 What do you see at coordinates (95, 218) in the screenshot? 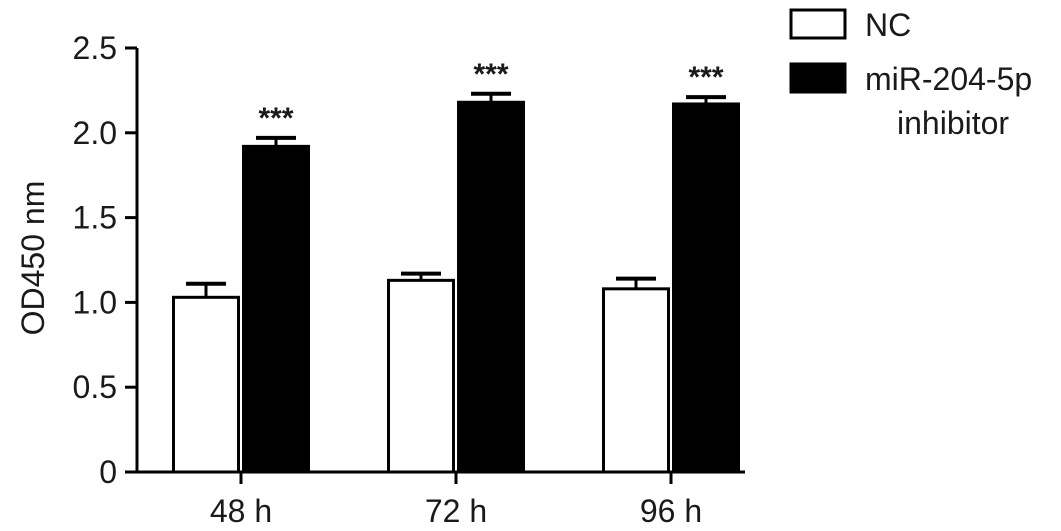
I see `y-tick-label: 1.5` at bounding box center [95, 218].